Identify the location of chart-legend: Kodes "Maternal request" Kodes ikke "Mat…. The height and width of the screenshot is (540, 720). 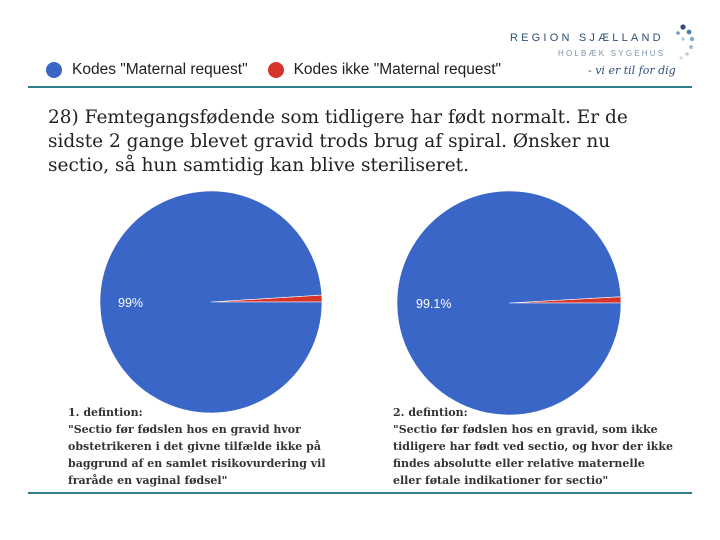
(283, 70).